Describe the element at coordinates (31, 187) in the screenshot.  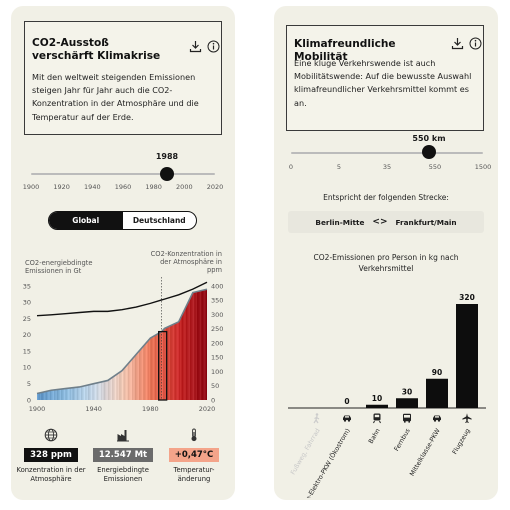
I see `year-tick: 1900` at that location.